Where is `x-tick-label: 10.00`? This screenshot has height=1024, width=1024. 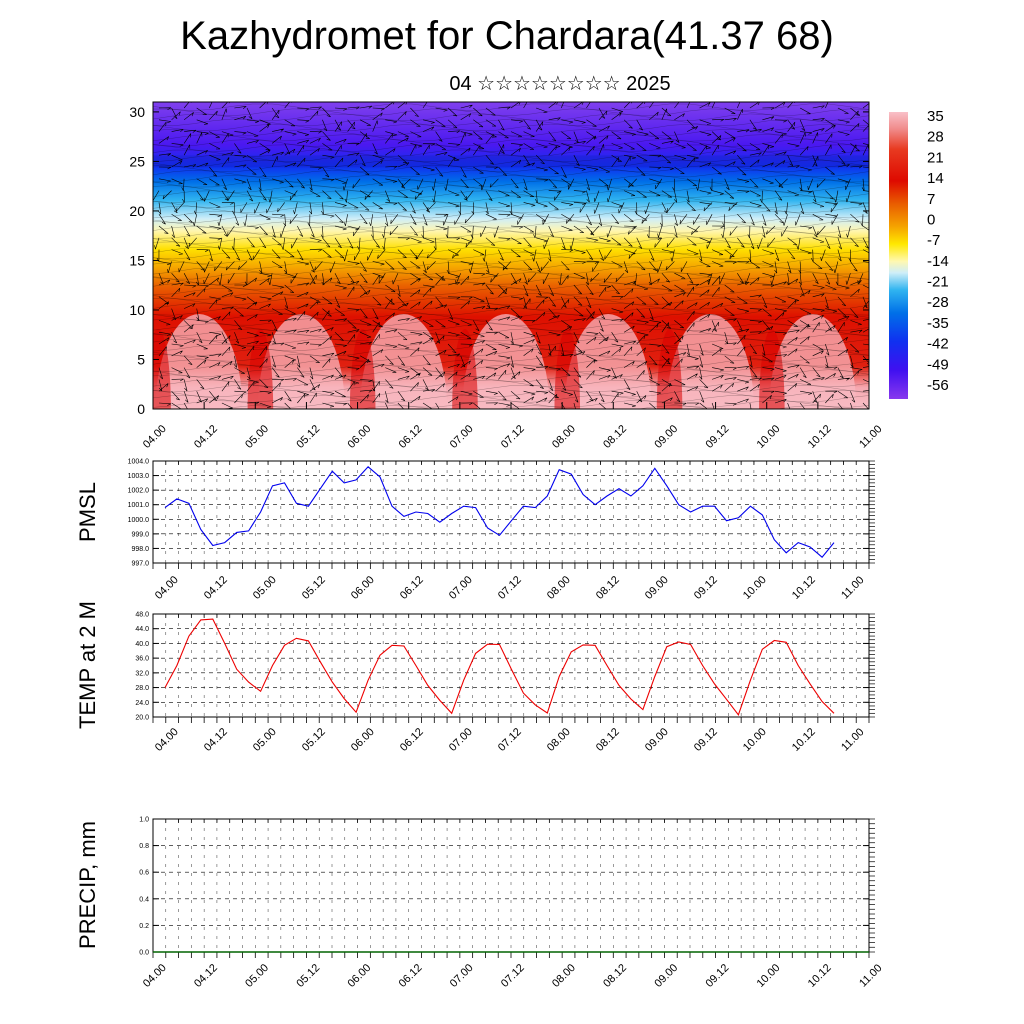
x-tick-label: 10.00 is located at coordinates (755, 588).